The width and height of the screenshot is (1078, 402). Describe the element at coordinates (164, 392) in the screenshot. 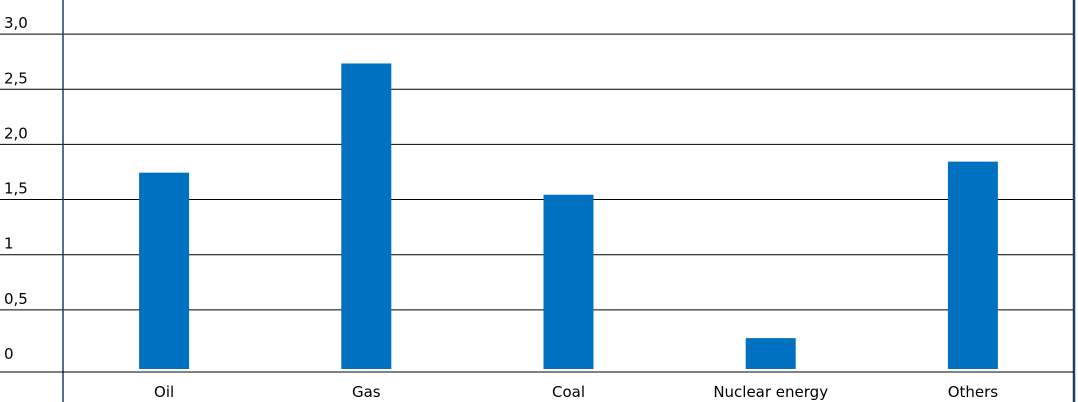

I see `x-category-label: Oil` at that location.